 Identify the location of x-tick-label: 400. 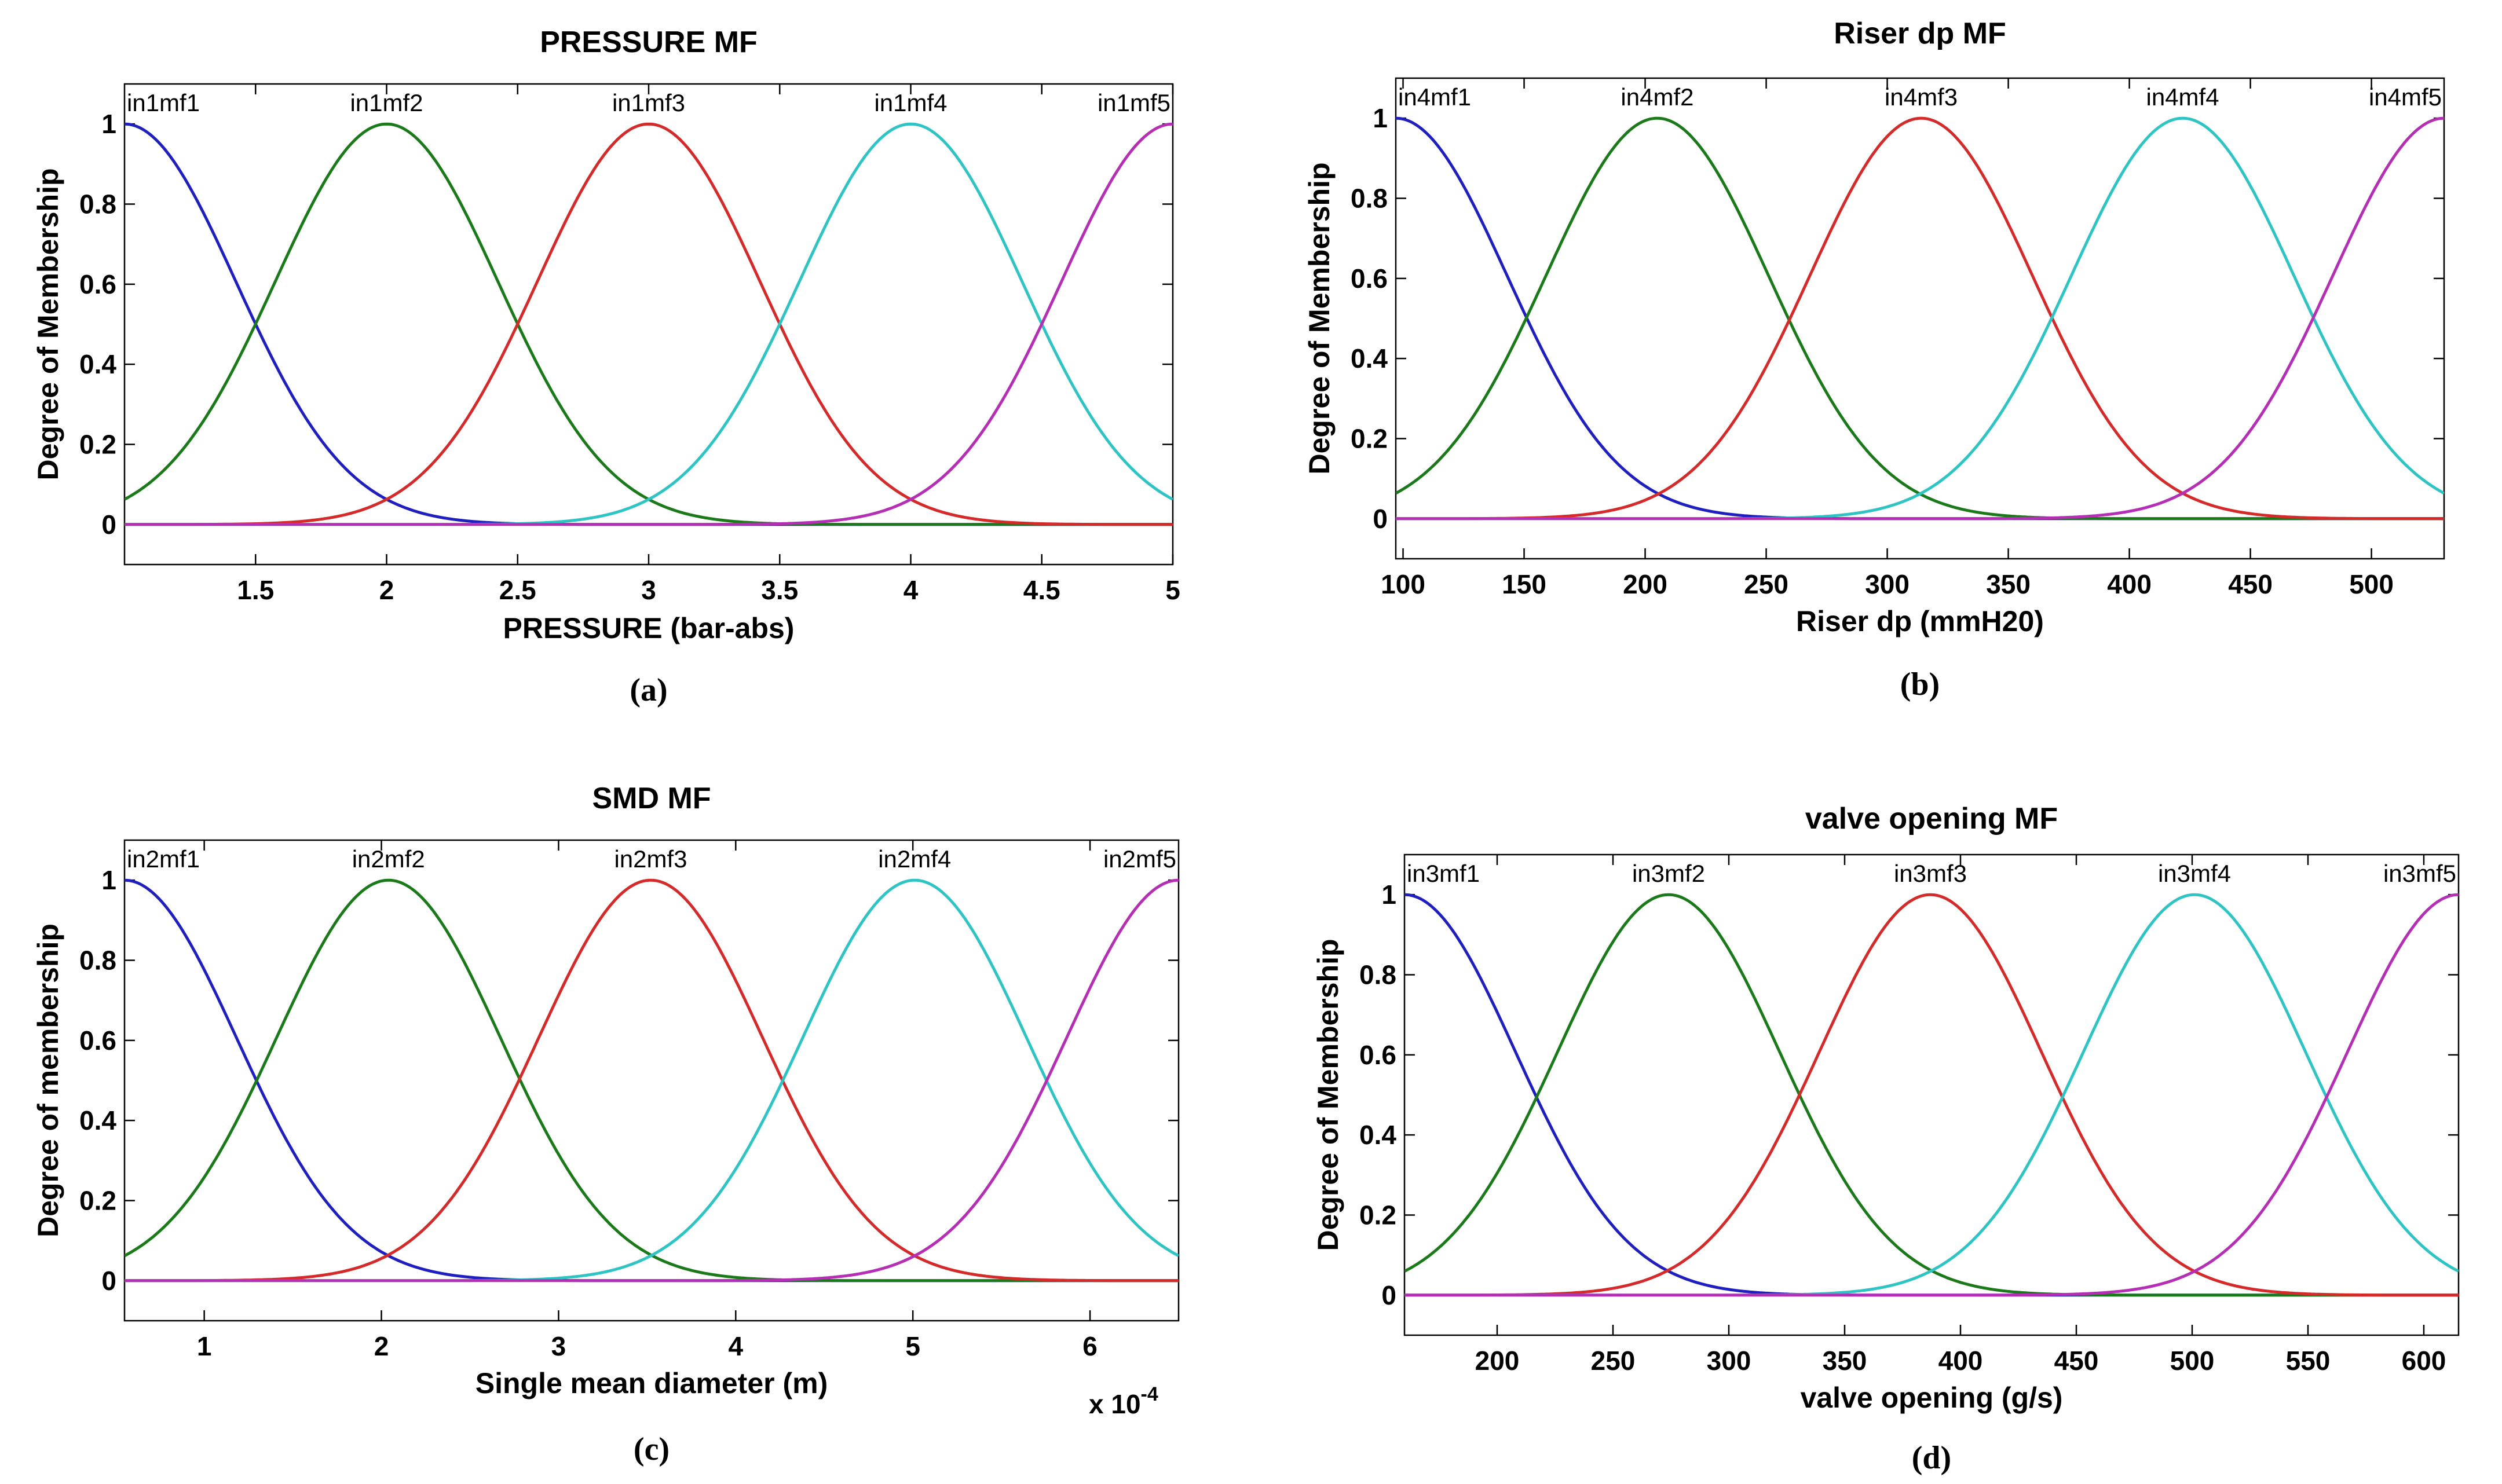
(1961, 1361).